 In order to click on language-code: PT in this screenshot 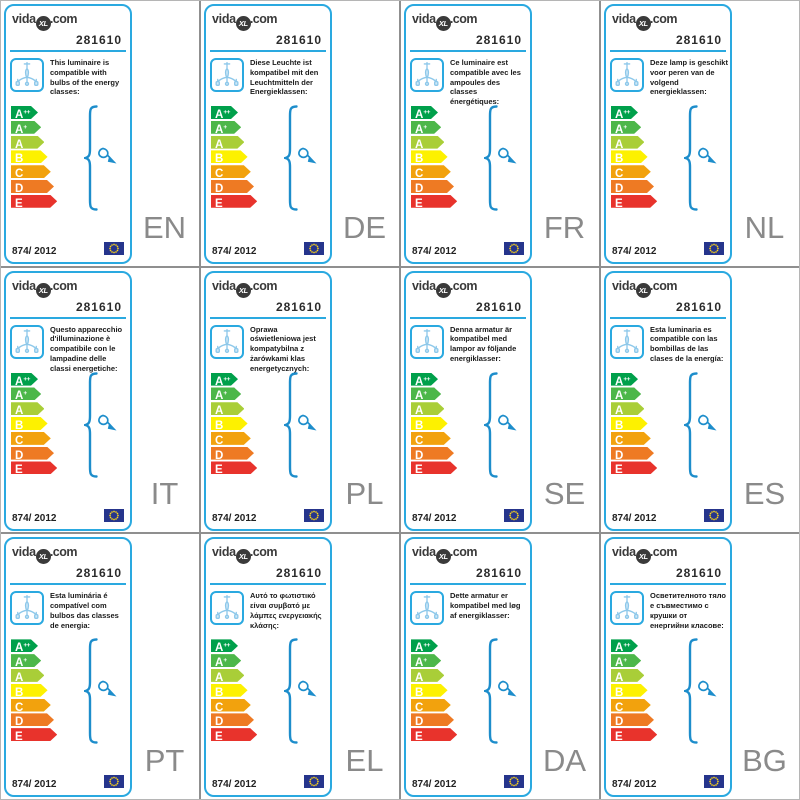, I will do `click(164, 760)`.